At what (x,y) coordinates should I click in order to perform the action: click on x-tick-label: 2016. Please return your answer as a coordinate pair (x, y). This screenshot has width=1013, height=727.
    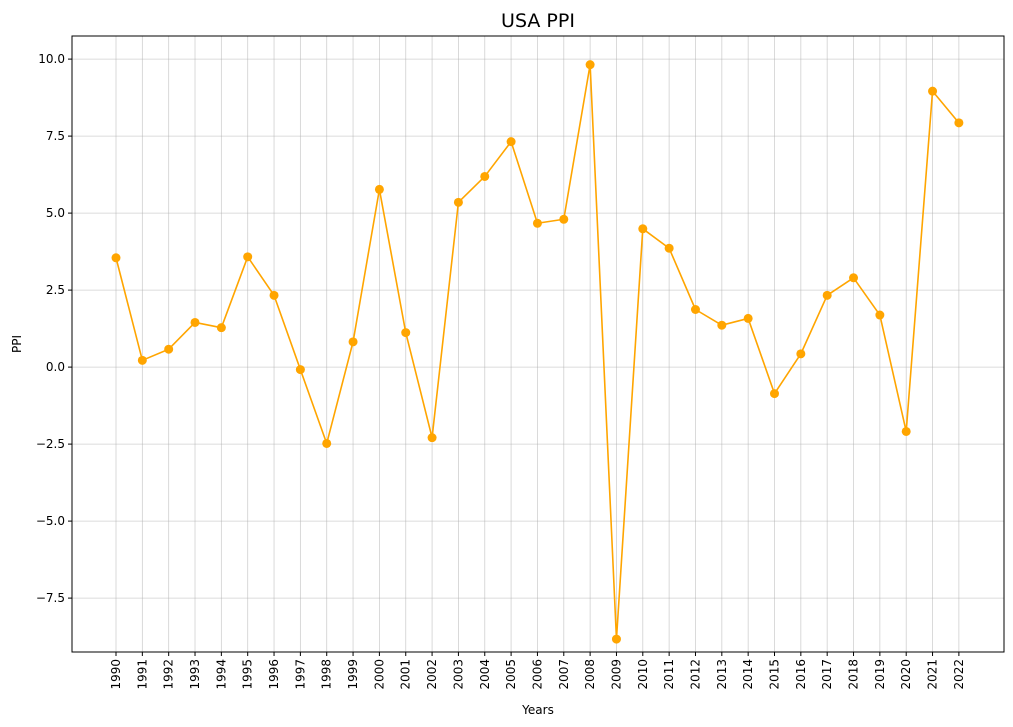
    Looking at the image, I should click on (801, 674).